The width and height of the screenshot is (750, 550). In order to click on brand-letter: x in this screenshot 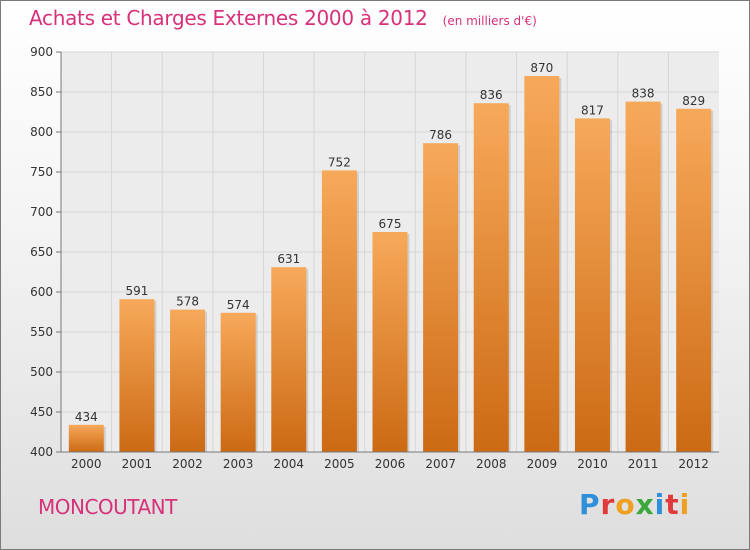, I will do `click(645, 504)`.